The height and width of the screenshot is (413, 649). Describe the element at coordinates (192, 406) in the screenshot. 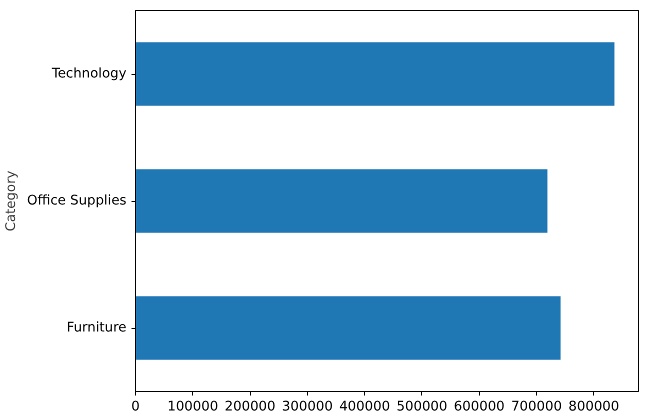

I see `x-tick-label: 100000` at that location.